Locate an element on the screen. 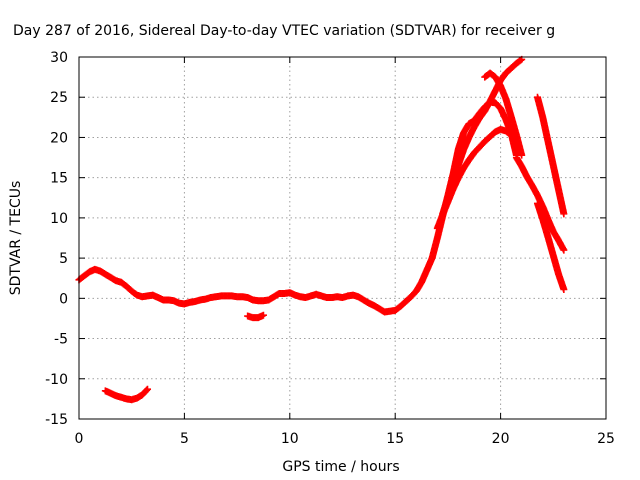  x-tick-label: 10 is located at coordinates (290, 439).